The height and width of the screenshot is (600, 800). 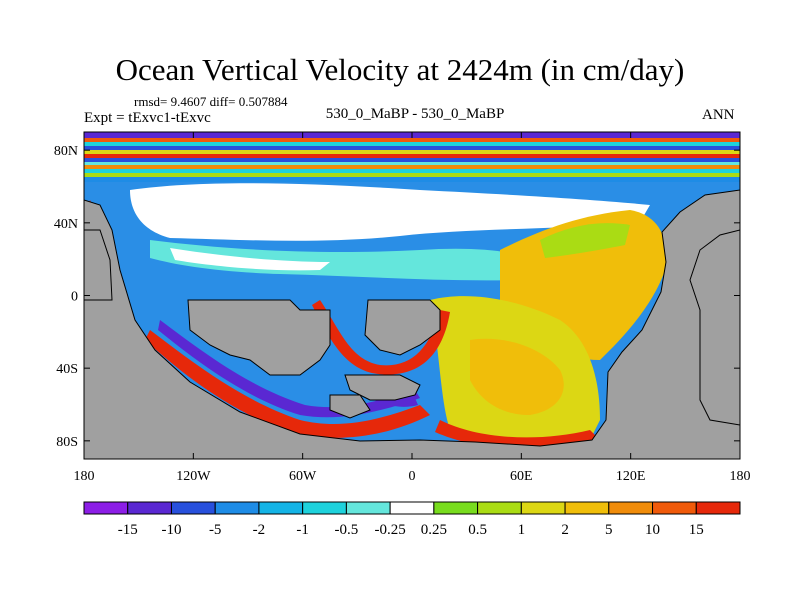 What do you see at coordinates (521, 476) in the screenshot?
I see `x-tick-label: 60E` at bounding box center [521, 476].